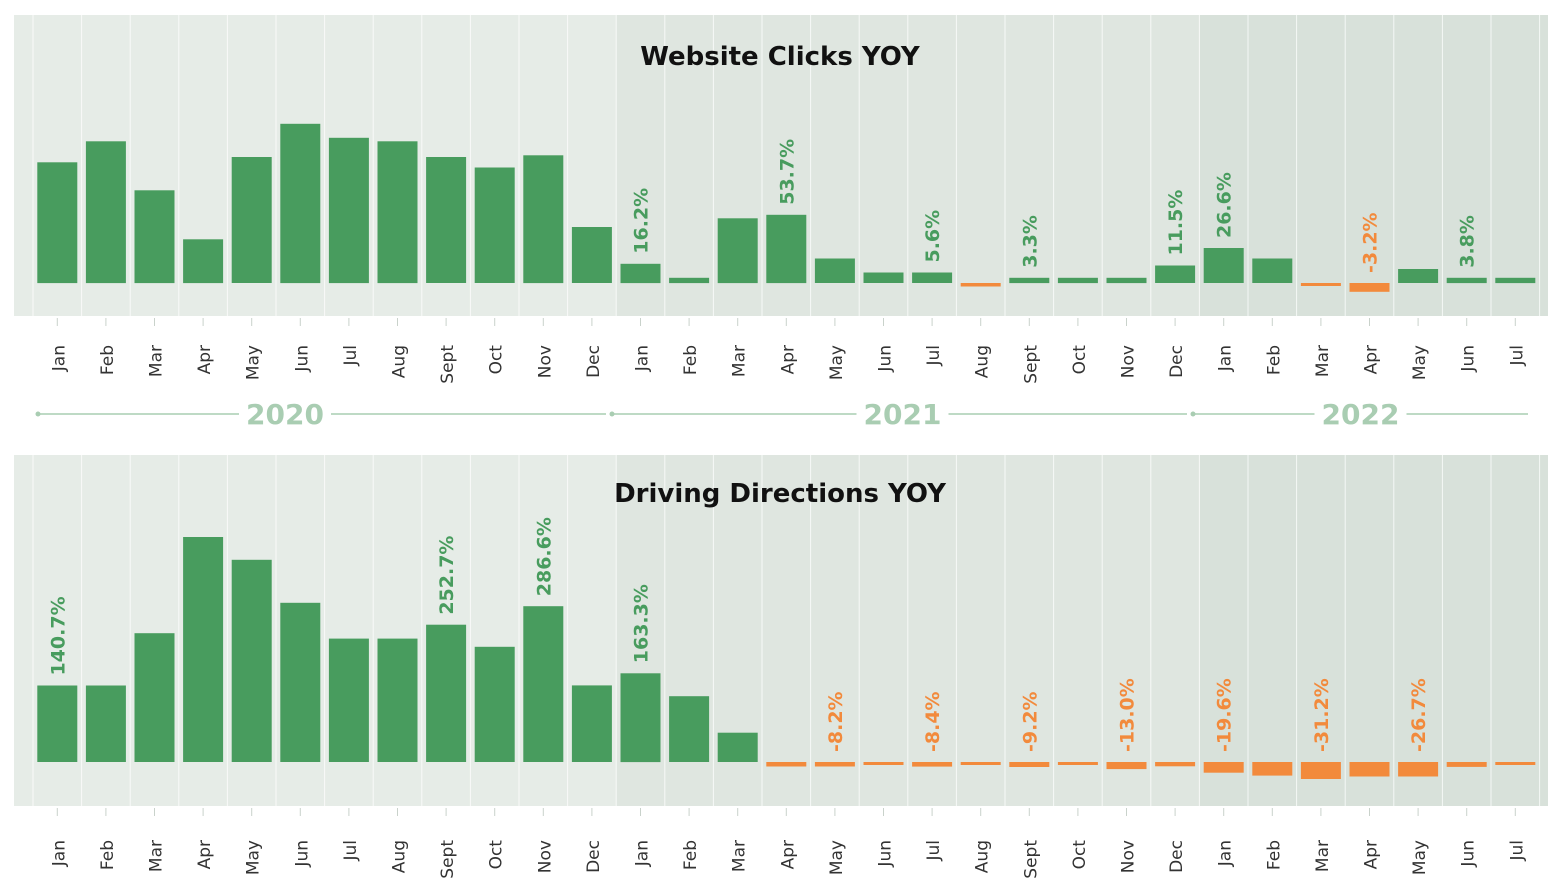 This screenshot has width=1560, height=883. Describe the element at coordinates (1128, 715) in the screenshot. I see `data-label: -13.0%` at that location.